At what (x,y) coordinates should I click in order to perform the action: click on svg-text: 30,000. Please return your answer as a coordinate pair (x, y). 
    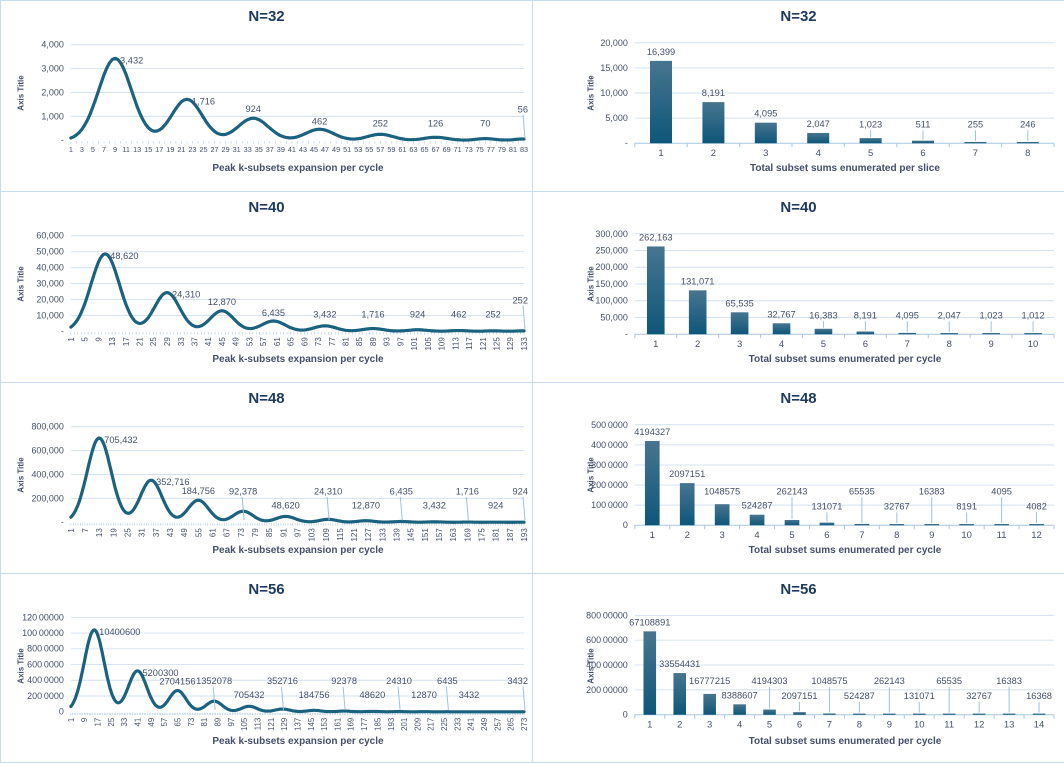
    Looking at the image, I should click on (49, 284).